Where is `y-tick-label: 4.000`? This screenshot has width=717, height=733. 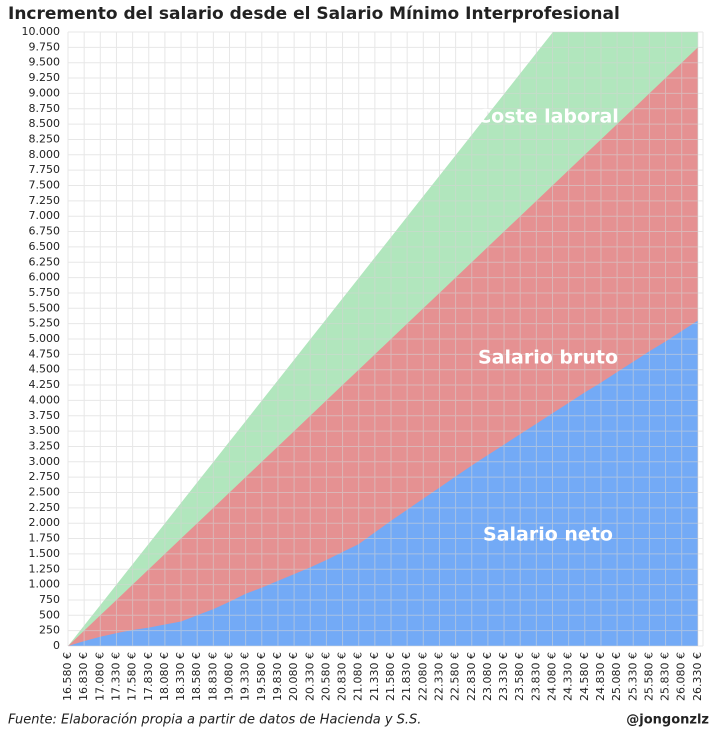 y-tick-label: 4.000 is located at coordinates (45, 399).